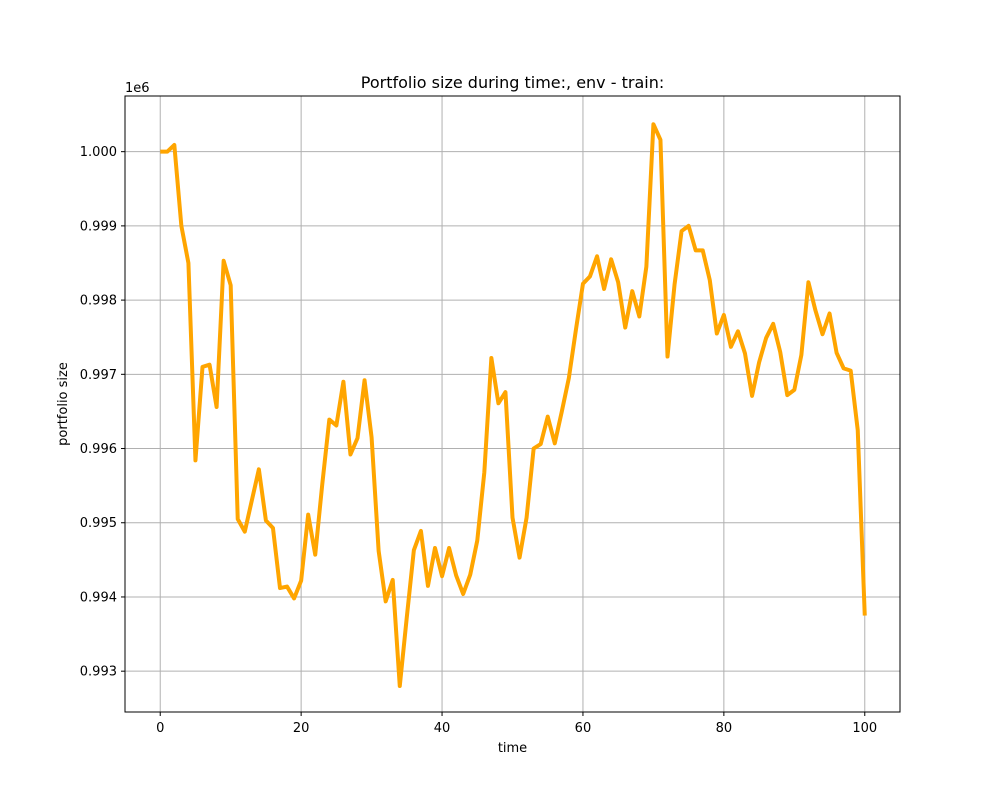  Describe the element at coordinates (583, 728) in the screenshot. I see `x-tick-label: 60` at that location.